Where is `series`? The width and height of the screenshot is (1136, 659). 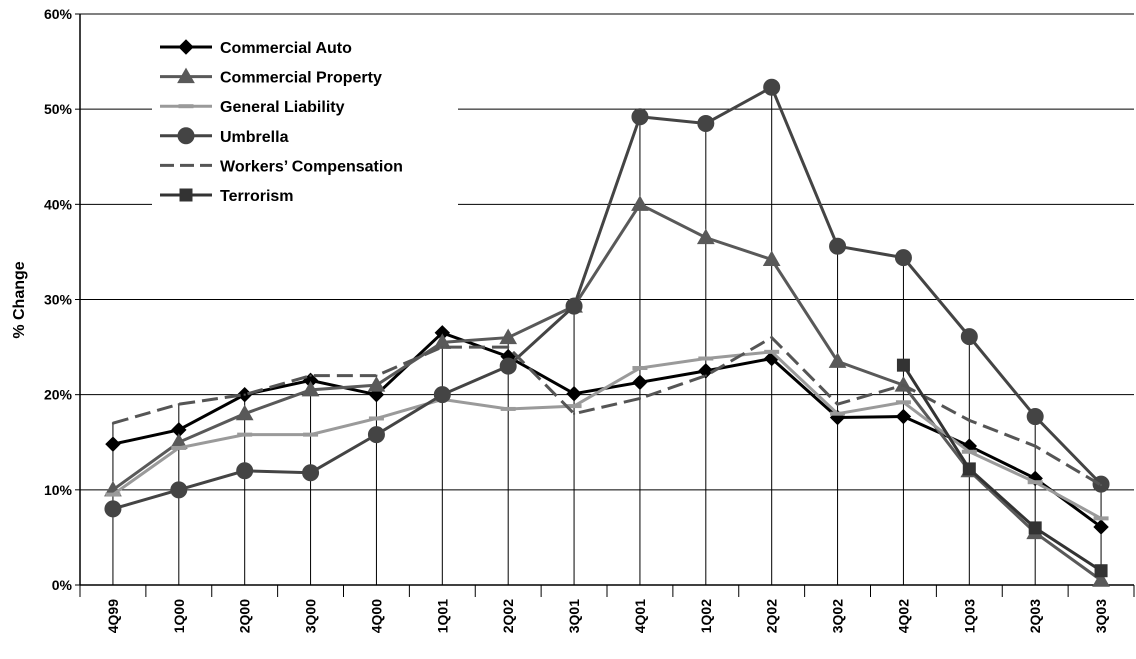
series is located at coordinates (1002, 468).